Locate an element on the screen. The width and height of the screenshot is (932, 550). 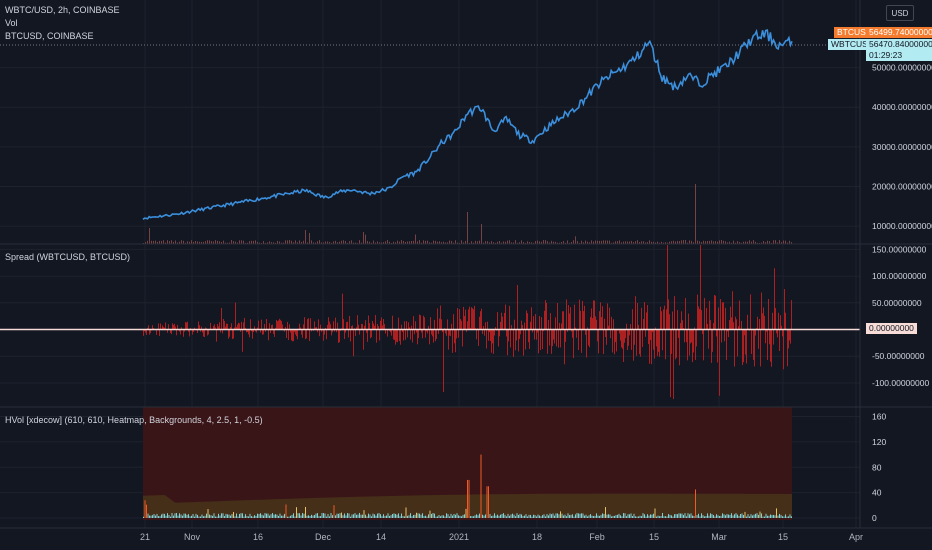
currency-button: USD is located at coordinates (900, 13).